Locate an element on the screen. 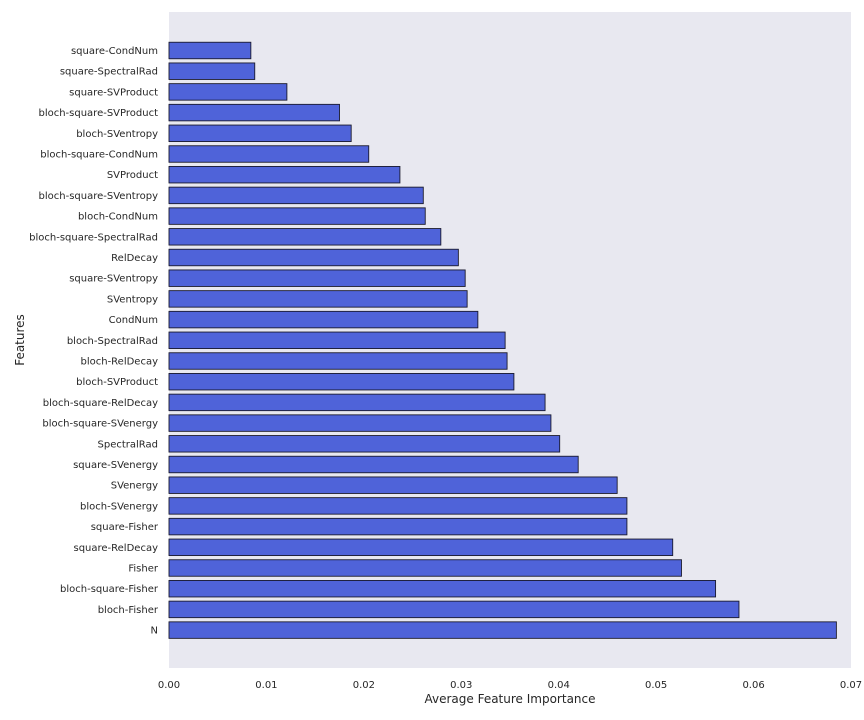 This screenshot has width=864, height=720. y-tick-label: SVenergy is located at coordinates (134, 486).